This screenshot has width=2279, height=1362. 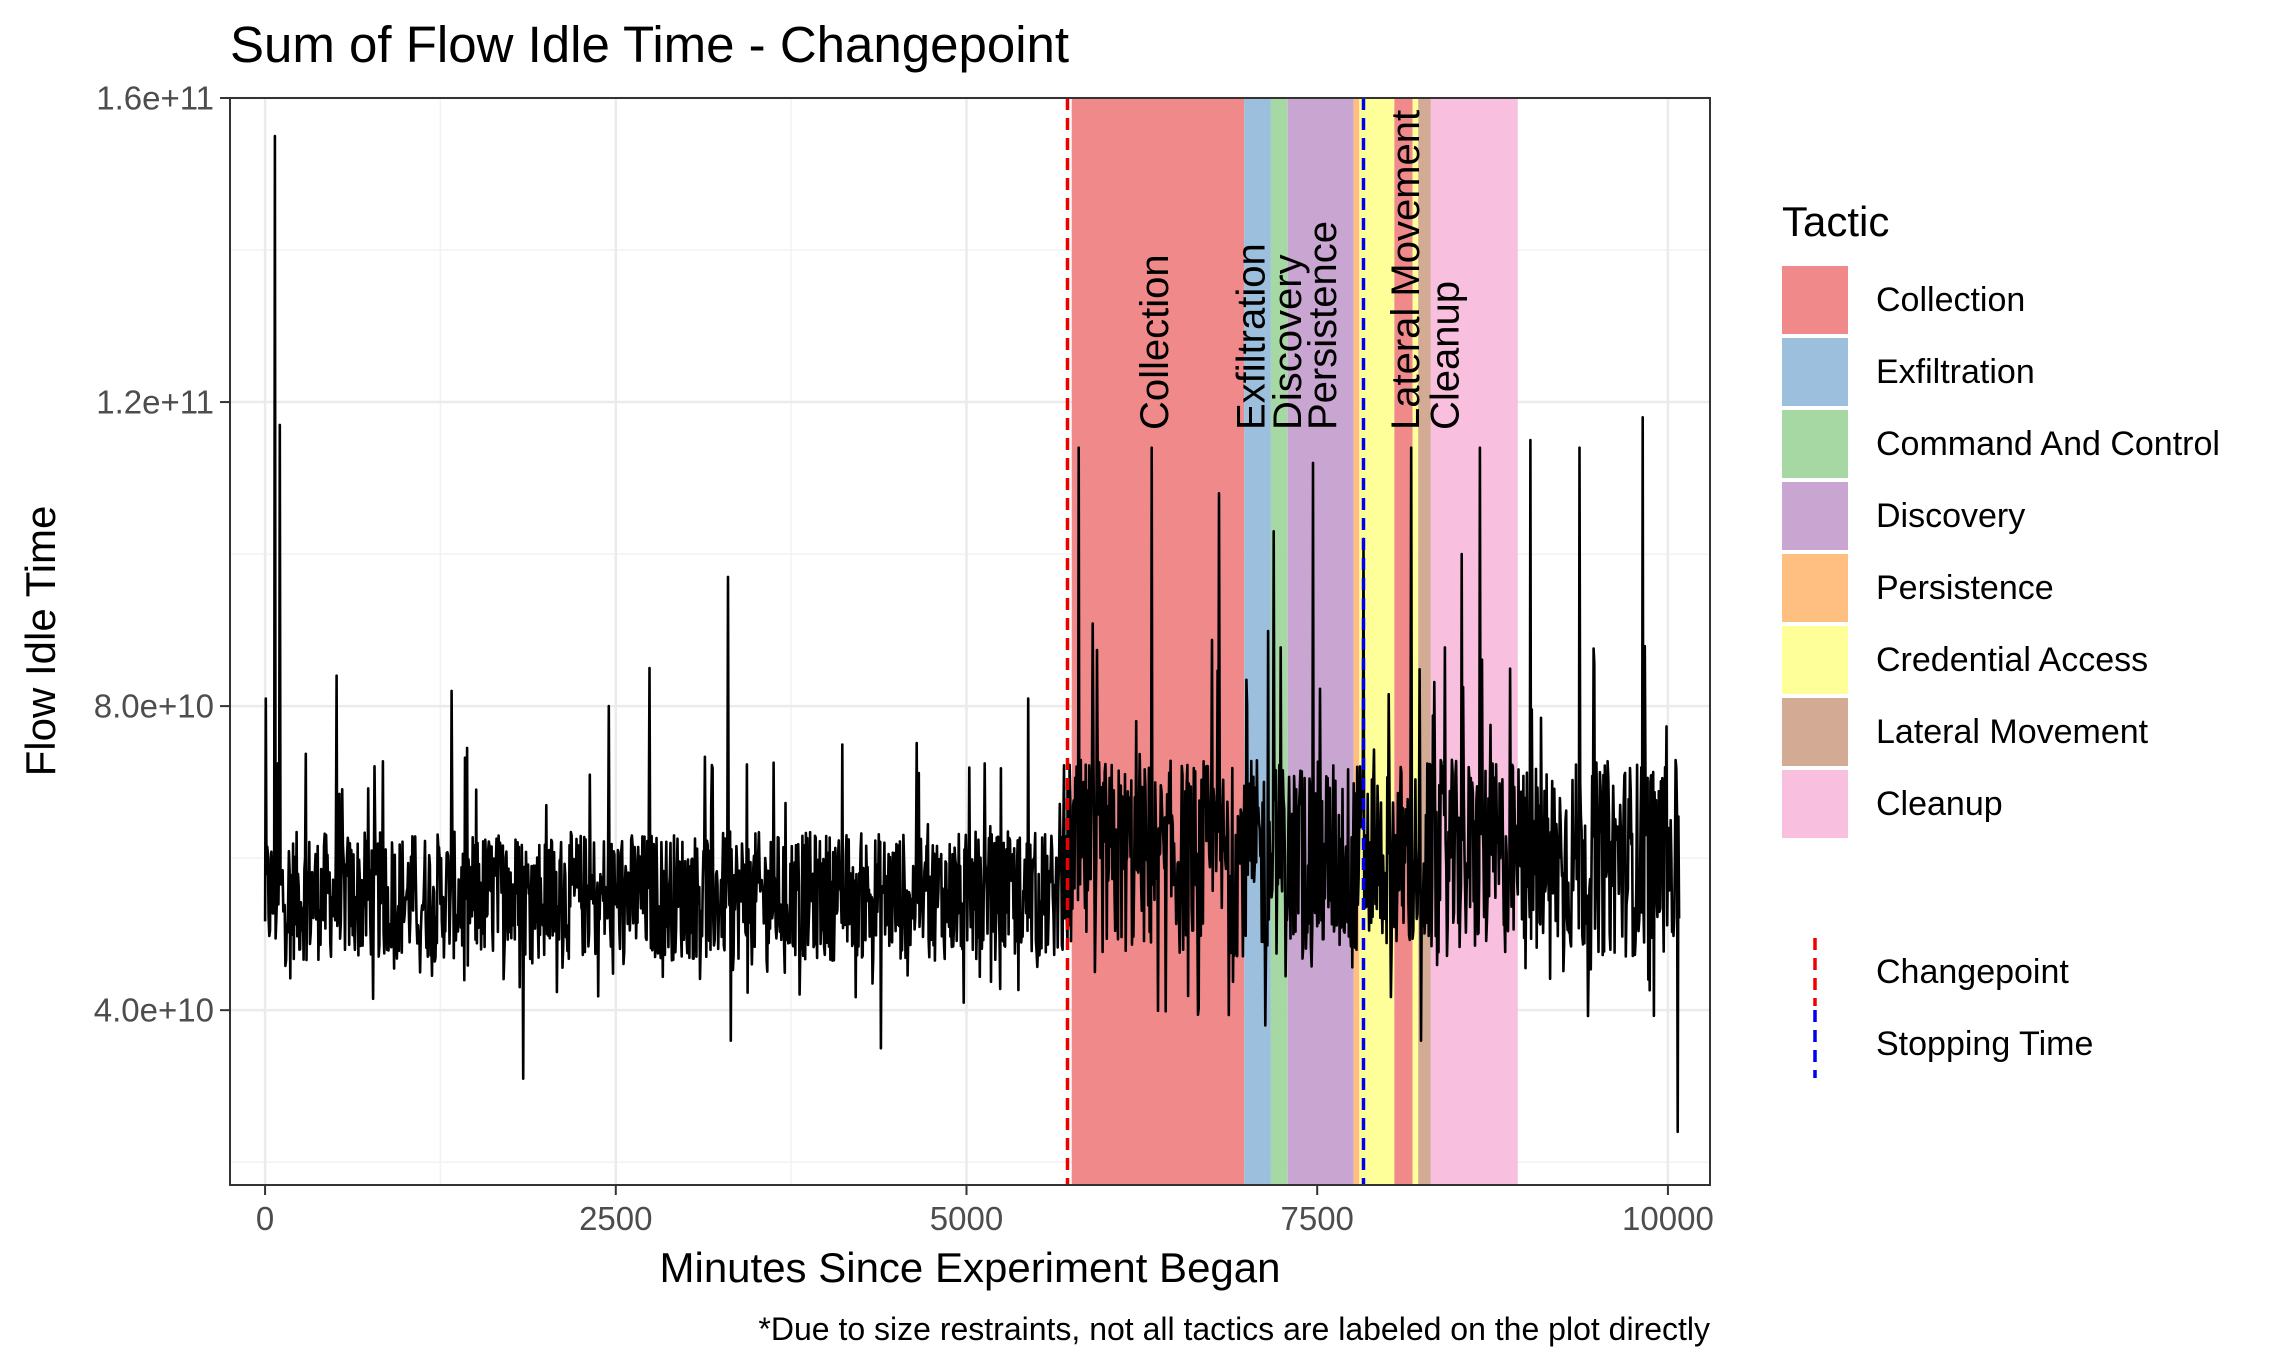 What do you see at coordinates (2048, 444) in the screenshot?
I see `legend-label: Command And Control` at bounding box center [2048, 444].